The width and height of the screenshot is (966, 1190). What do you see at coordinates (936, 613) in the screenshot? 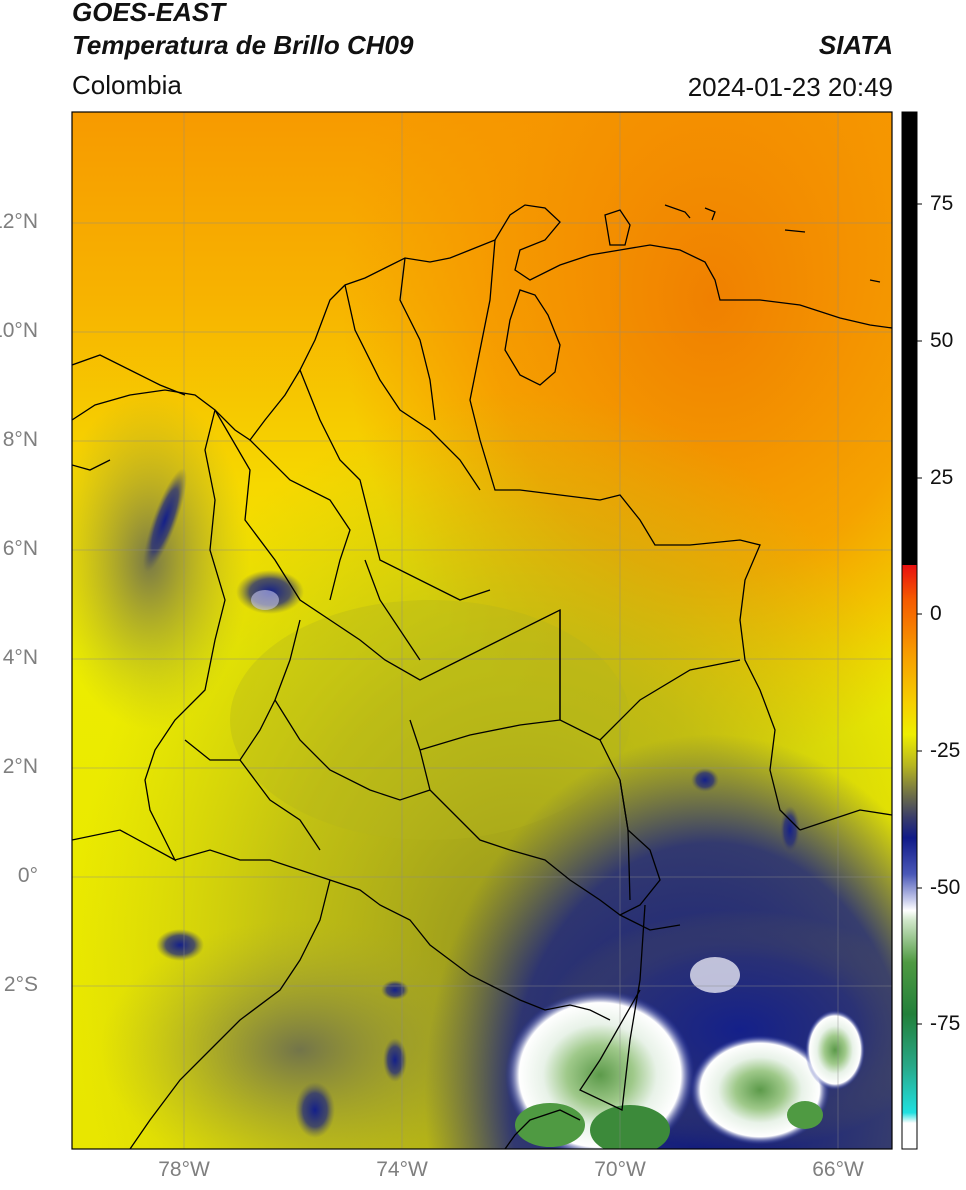
I see `colorbar-tick-label: 0` at bounding box center [936, 613].